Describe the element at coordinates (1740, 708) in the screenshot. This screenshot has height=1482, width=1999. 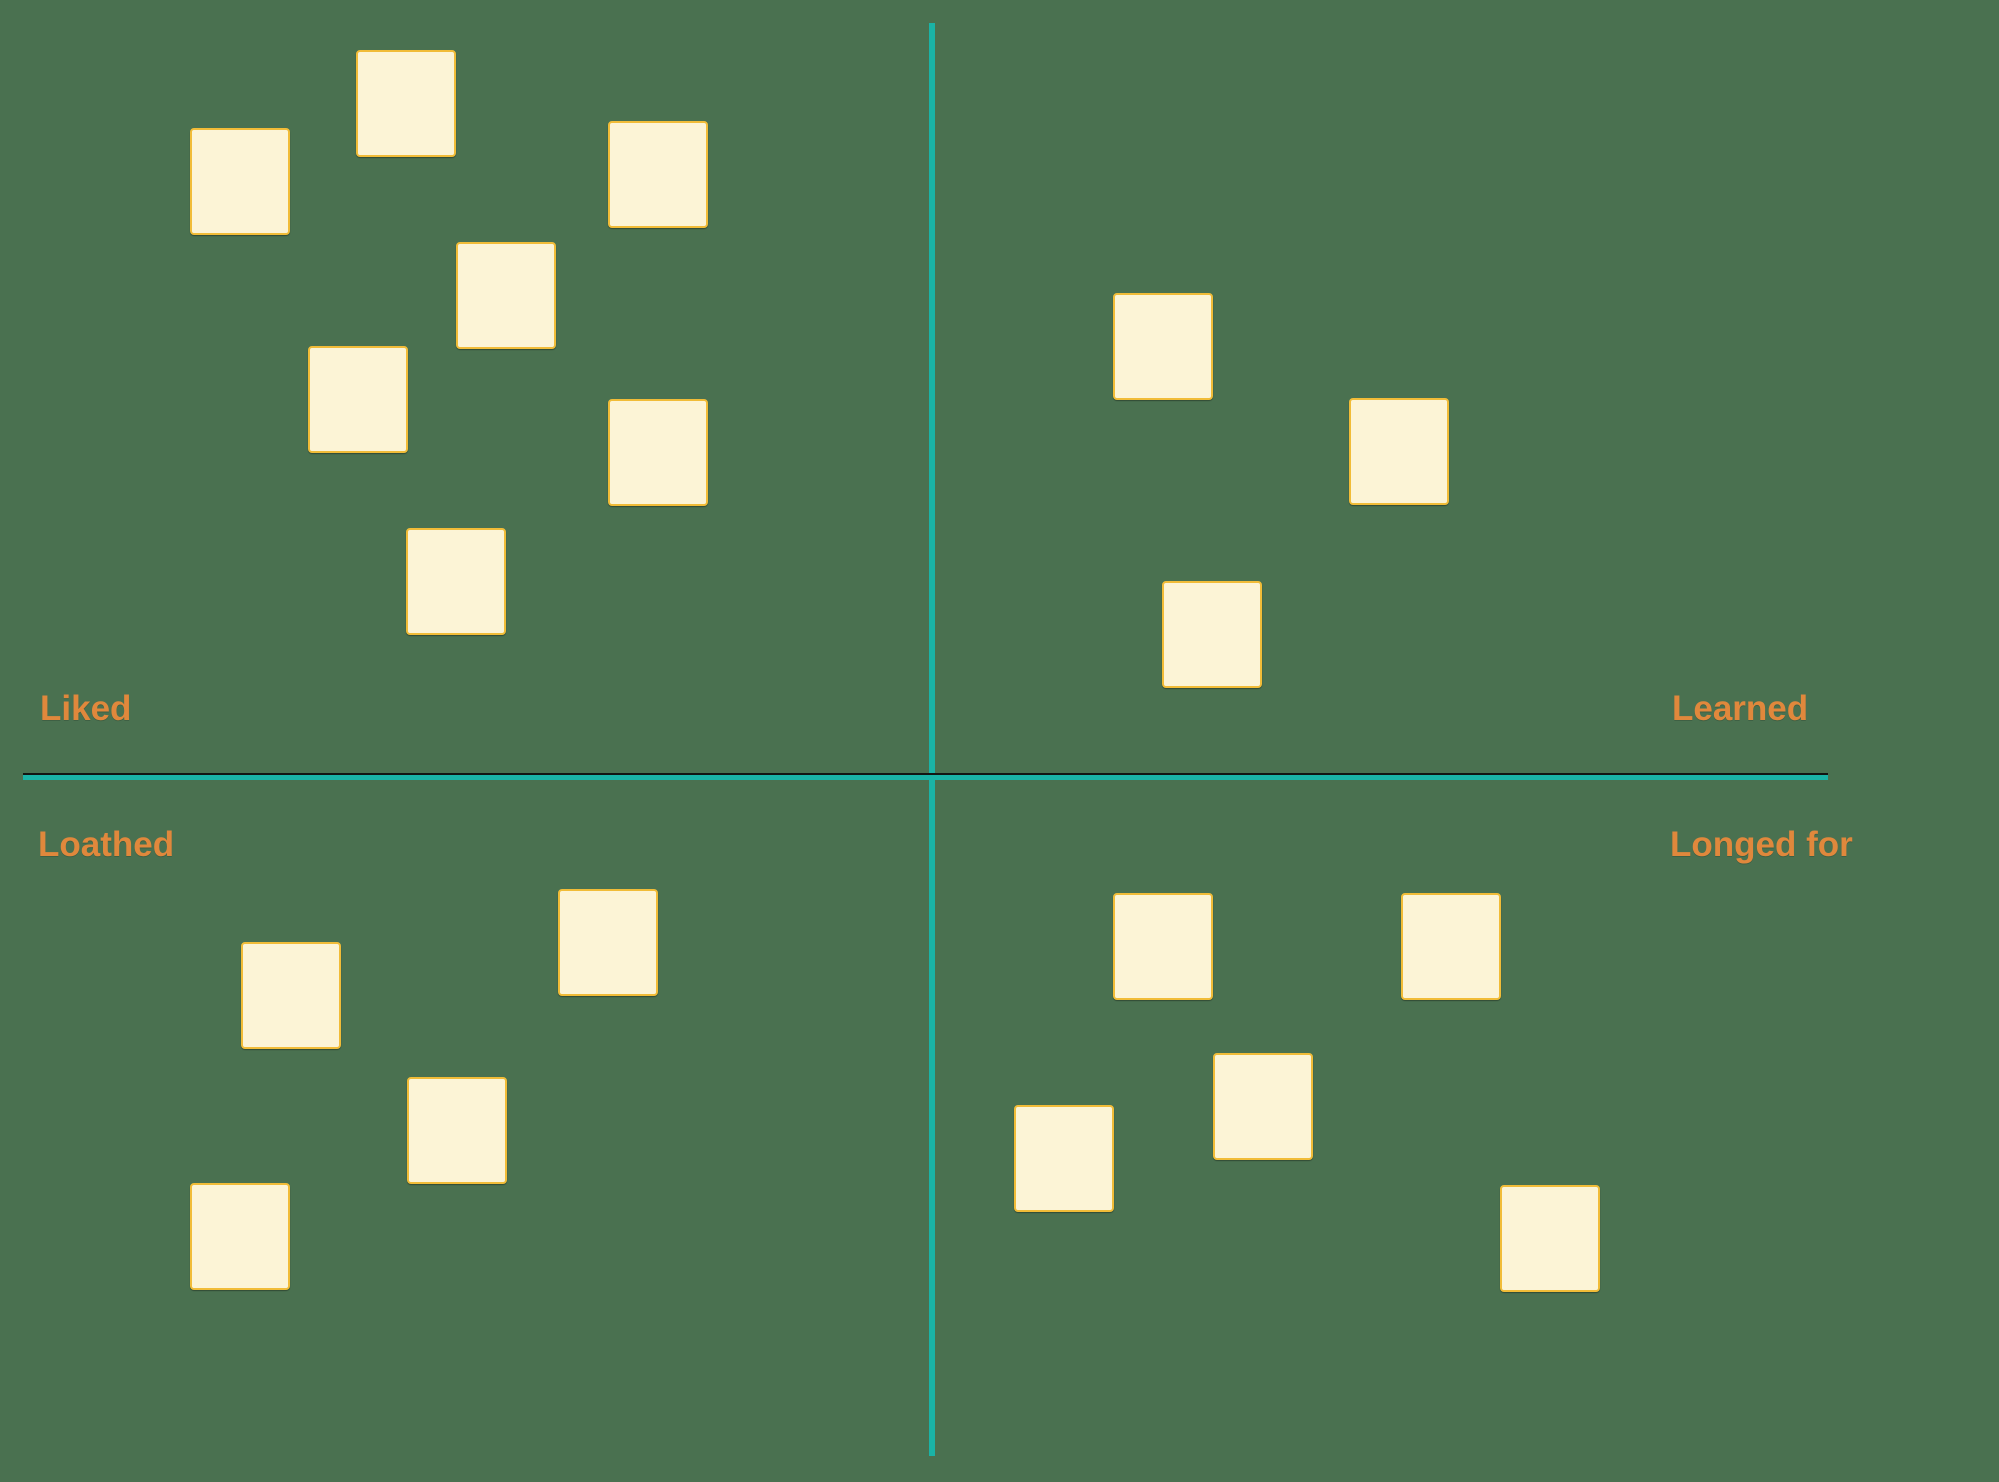
I see `quadrant-label-learned: Learned` at that location.